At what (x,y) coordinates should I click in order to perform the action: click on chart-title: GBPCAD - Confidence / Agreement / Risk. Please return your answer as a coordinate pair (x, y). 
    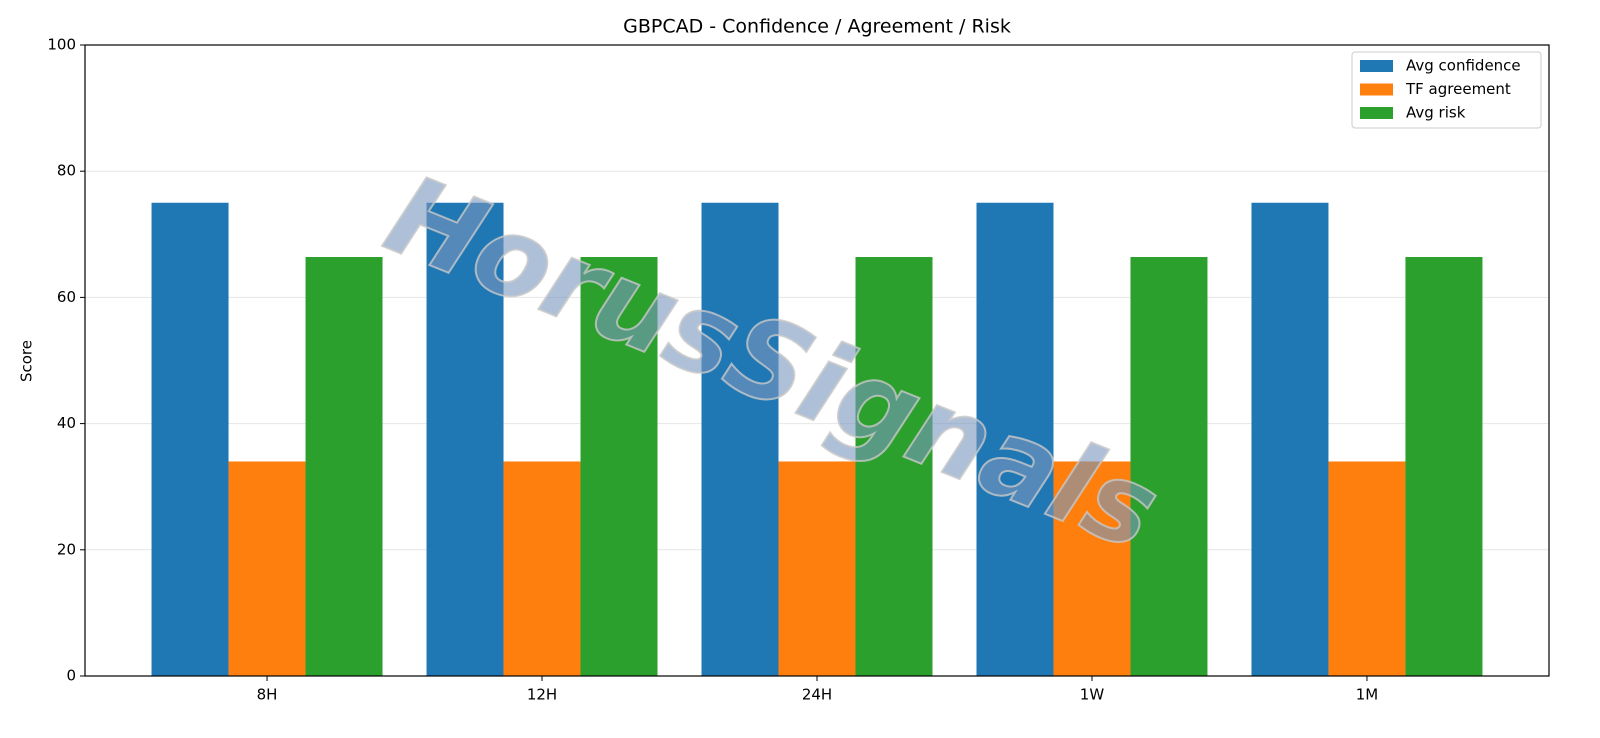
    Looking at the image, I should click on (817, 27).